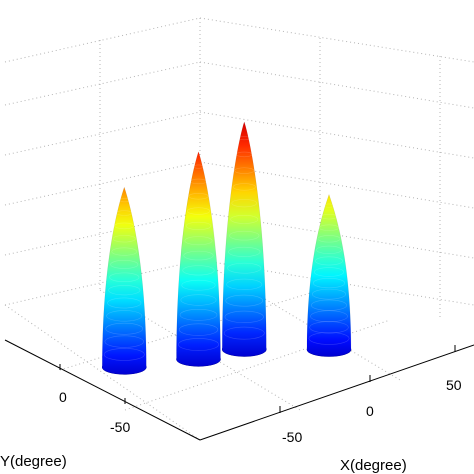  I want to click on x-tick-label: -50, so click(292, 437).